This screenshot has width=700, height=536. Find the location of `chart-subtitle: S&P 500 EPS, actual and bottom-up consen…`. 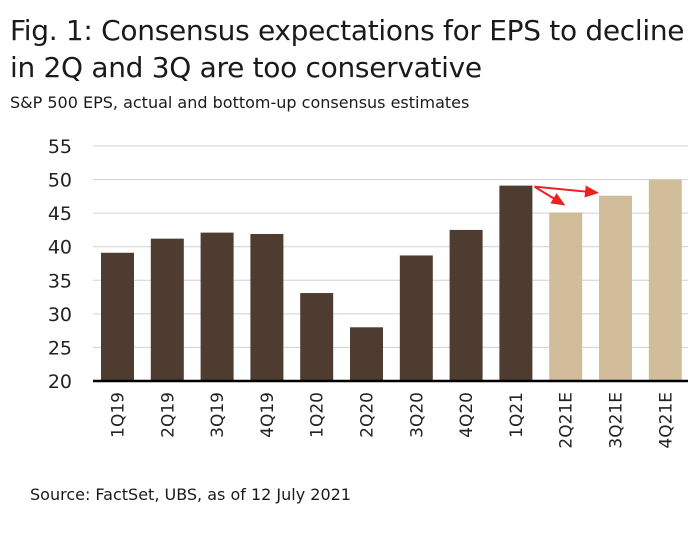

chart-subtitle: S&P 500 EPS, actual and bottom-up consen… is located at coordinates (240, 102).